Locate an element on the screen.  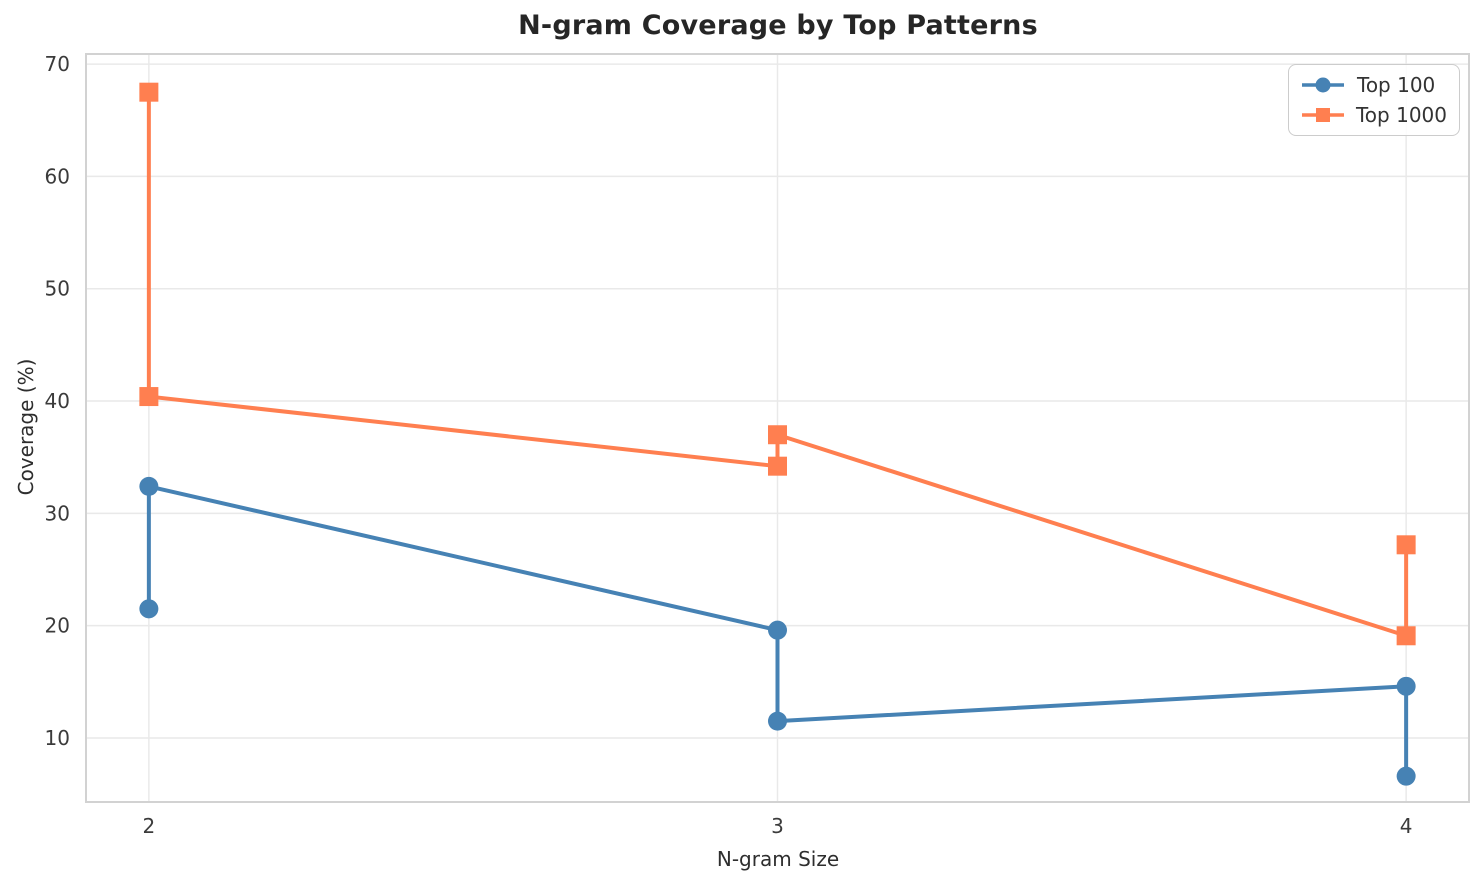
y-tick-label: 20 is located at coordinates (57, 626).